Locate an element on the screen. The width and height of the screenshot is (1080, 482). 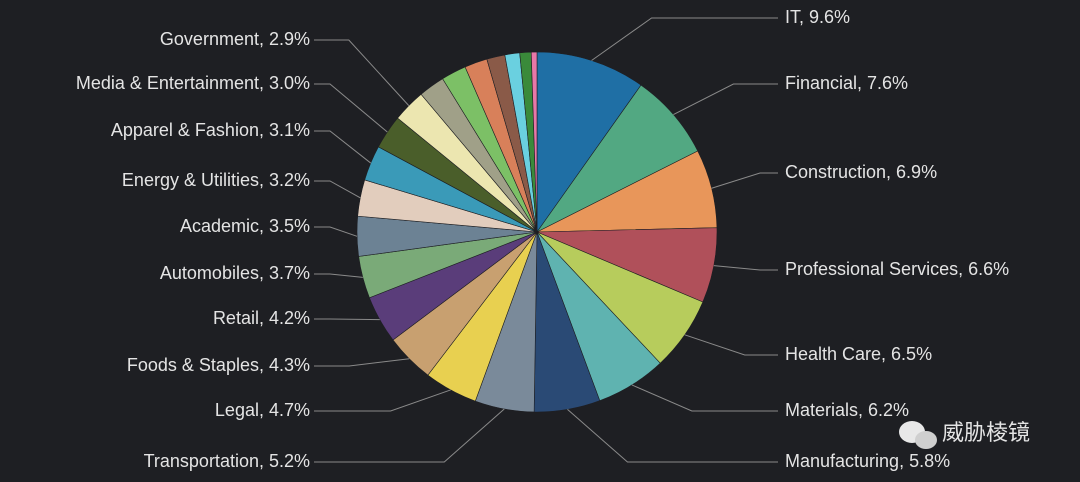
slice-label: Energy & Utilities, 3.2% is located at coordinates (216, 180).